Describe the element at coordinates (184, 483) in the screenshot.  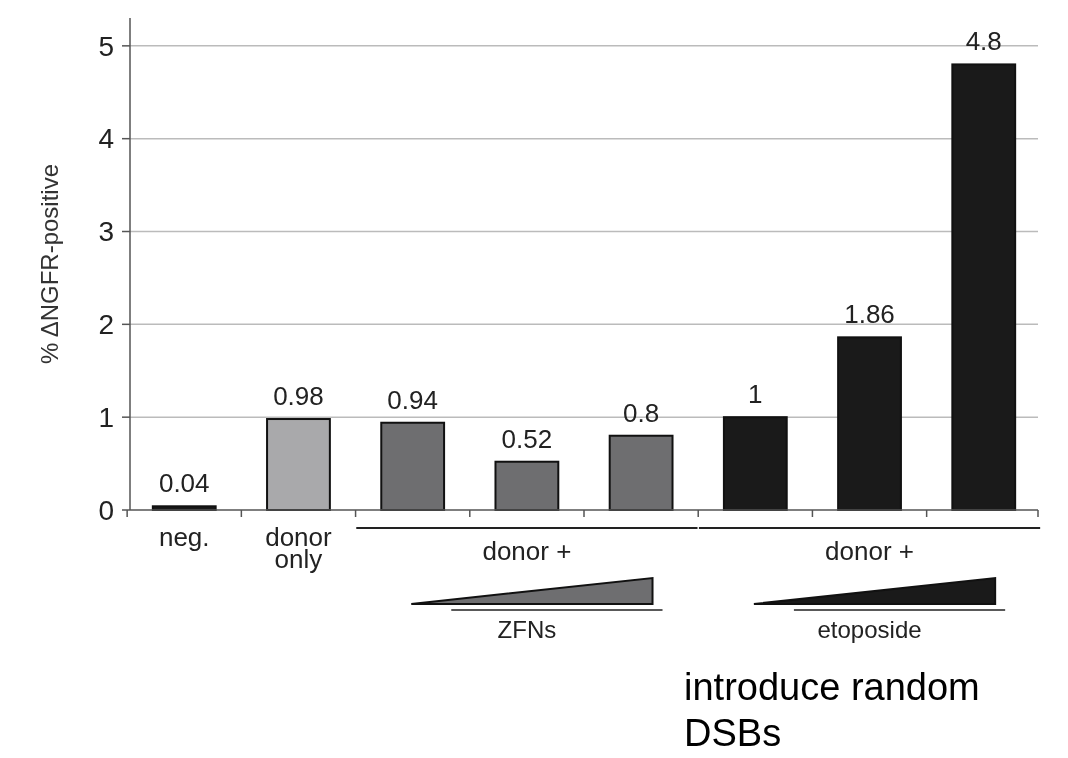
I see `data-label: 0.04` at that location.